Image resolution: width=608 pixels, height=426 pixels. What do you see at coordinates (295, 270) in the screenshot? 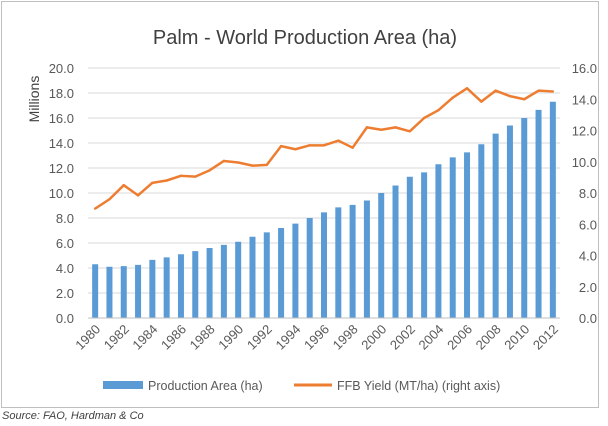
I see `bar-1994` at bounding box center [295, 270].